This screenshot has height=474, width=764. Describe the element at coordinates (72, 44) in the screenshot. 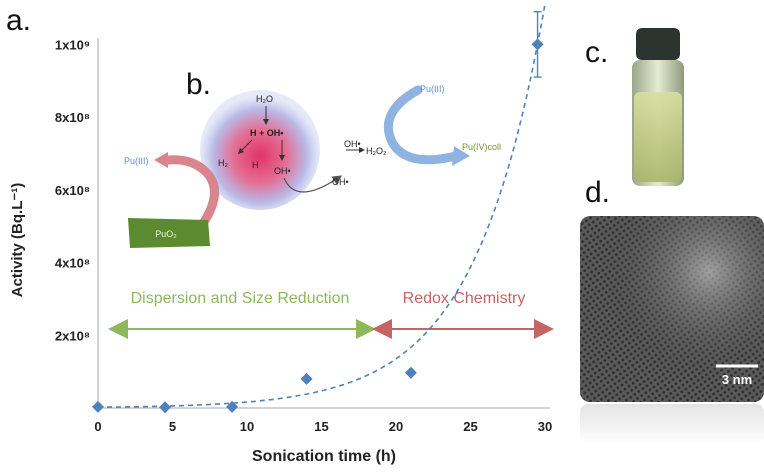

I see `y-tick-label: 1x10⁹` at that location.